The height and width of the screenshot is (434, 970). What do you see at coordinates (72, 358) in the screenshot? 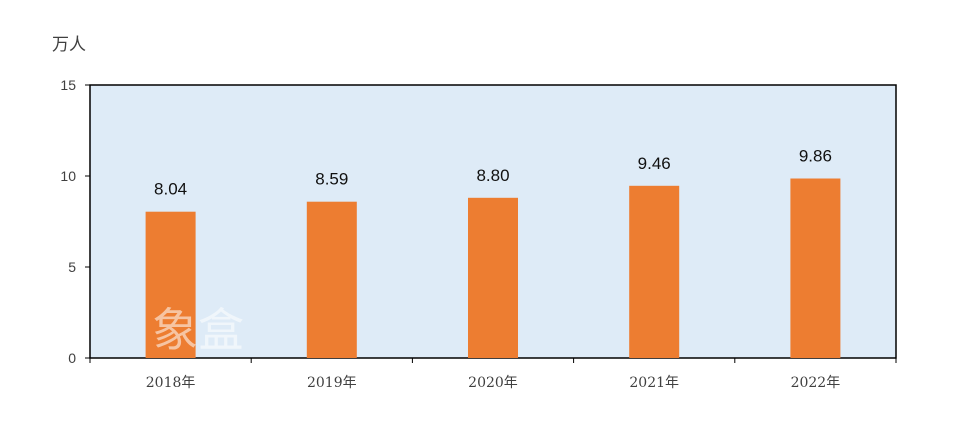
I see `y-tick-label-0: 0` at bounding box center [72, 358].